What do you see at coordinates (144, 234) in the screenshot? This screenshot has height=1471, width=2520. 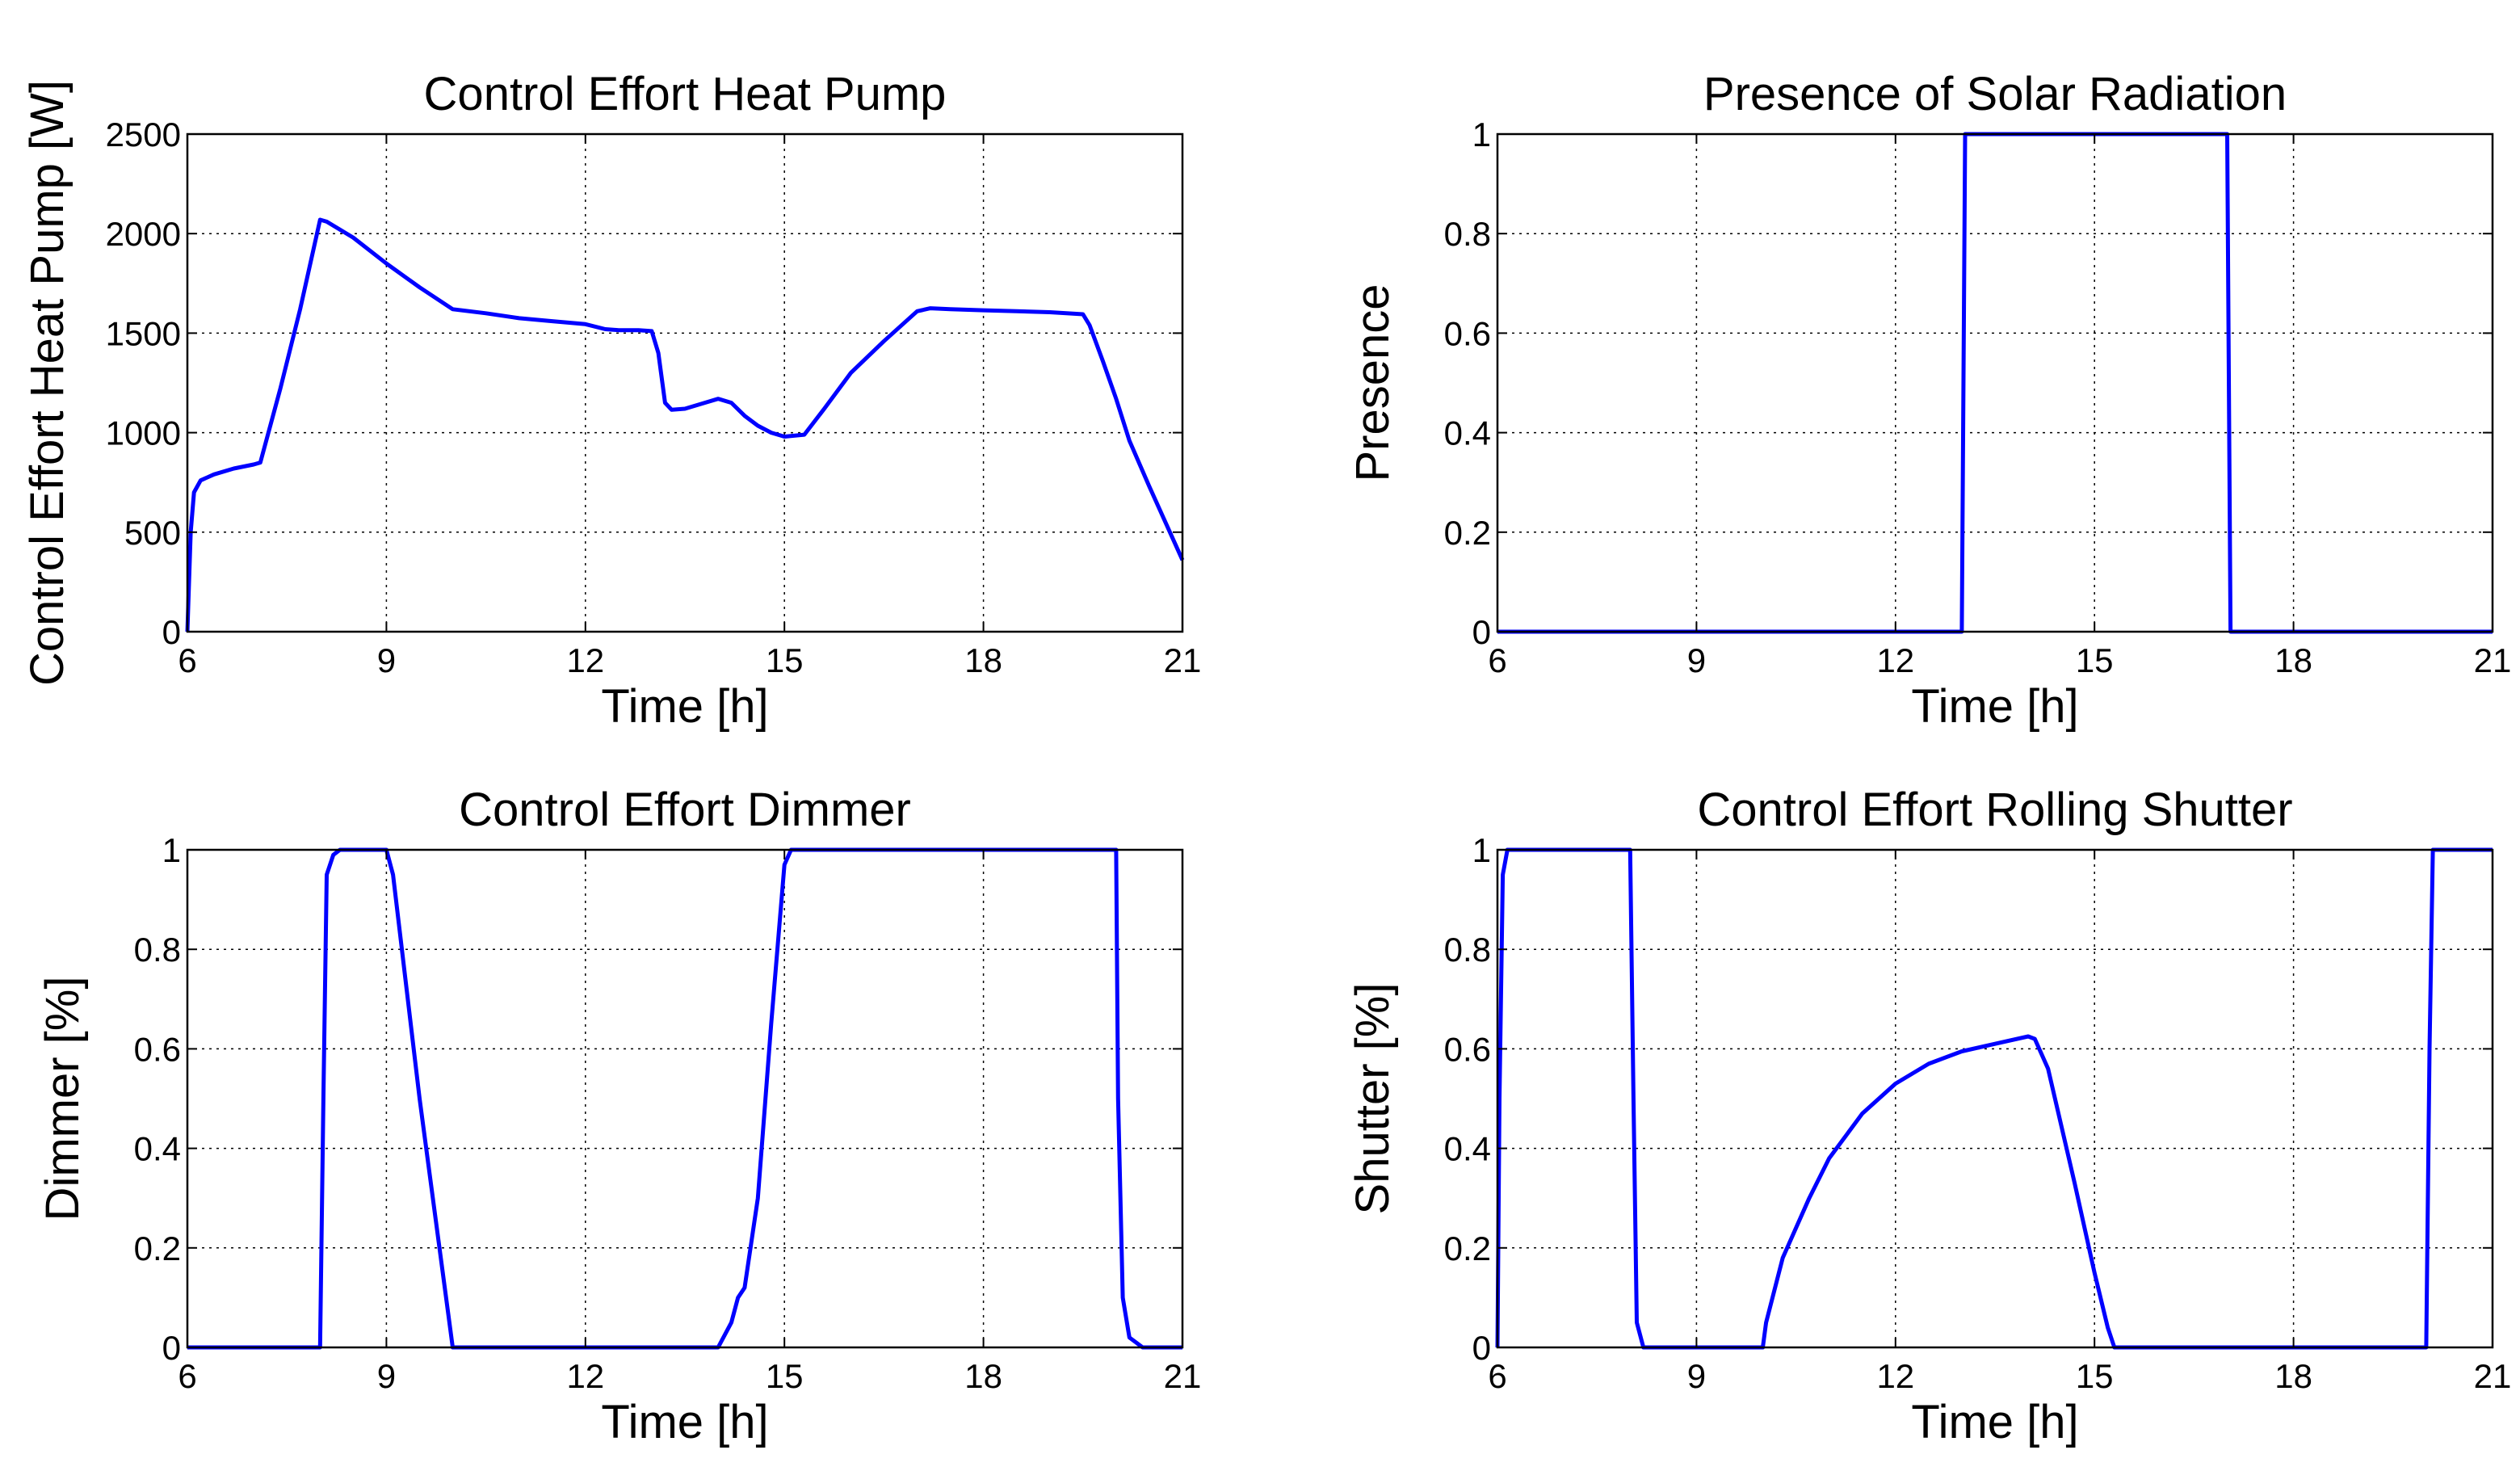 I see `y-tick-label: 2000` at bounding box center [144, 234].